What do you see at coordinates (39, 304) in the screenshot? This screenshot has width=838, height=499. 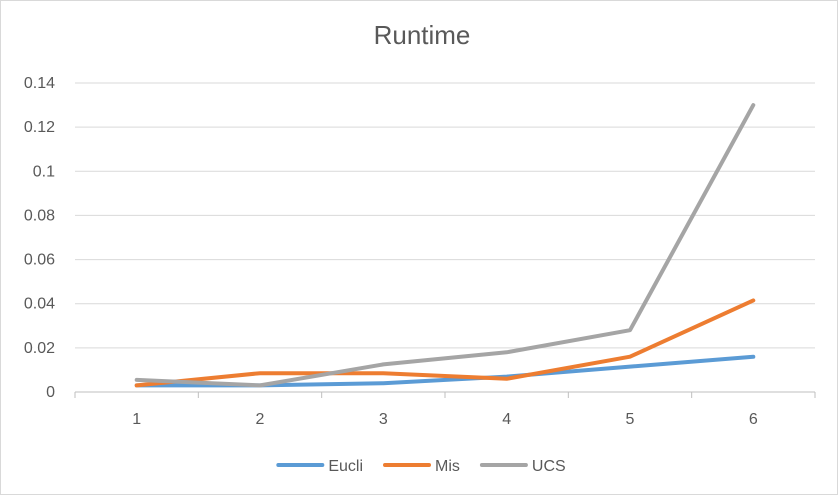 I see `y-tick-label: 0.04` at bounding box center [39, 304].